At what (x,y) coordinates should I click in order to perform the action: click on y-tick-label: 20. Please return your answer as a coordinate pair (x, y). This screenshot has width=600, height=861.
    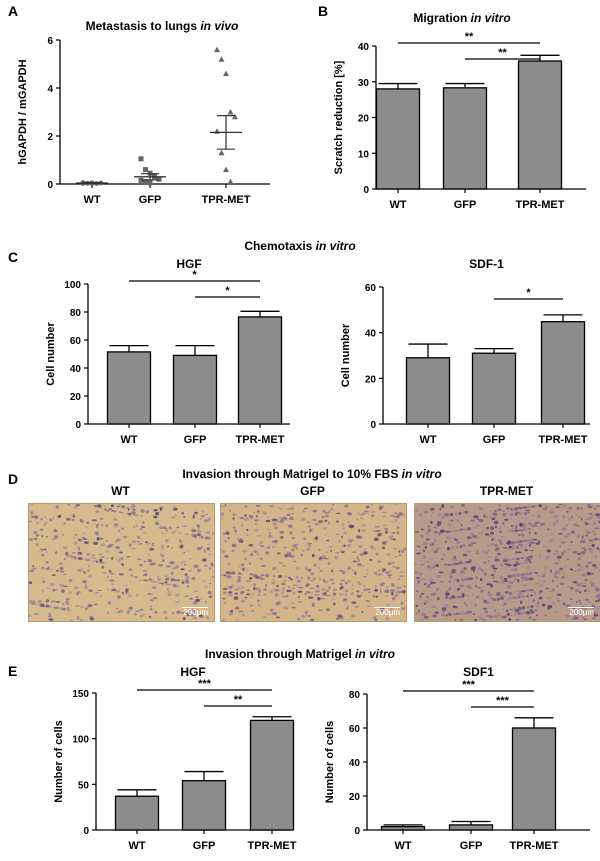
    Looking at the image, I should click on (355, 797).